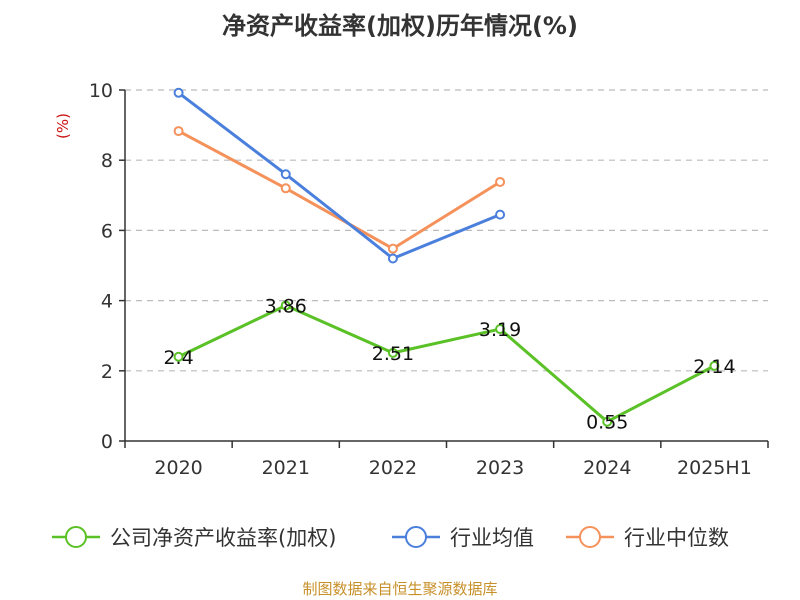  What do you see at coordinates (393, 468) in the screenshot?
I see `x-tick-label: 2022` at bounding box center [393, 468].